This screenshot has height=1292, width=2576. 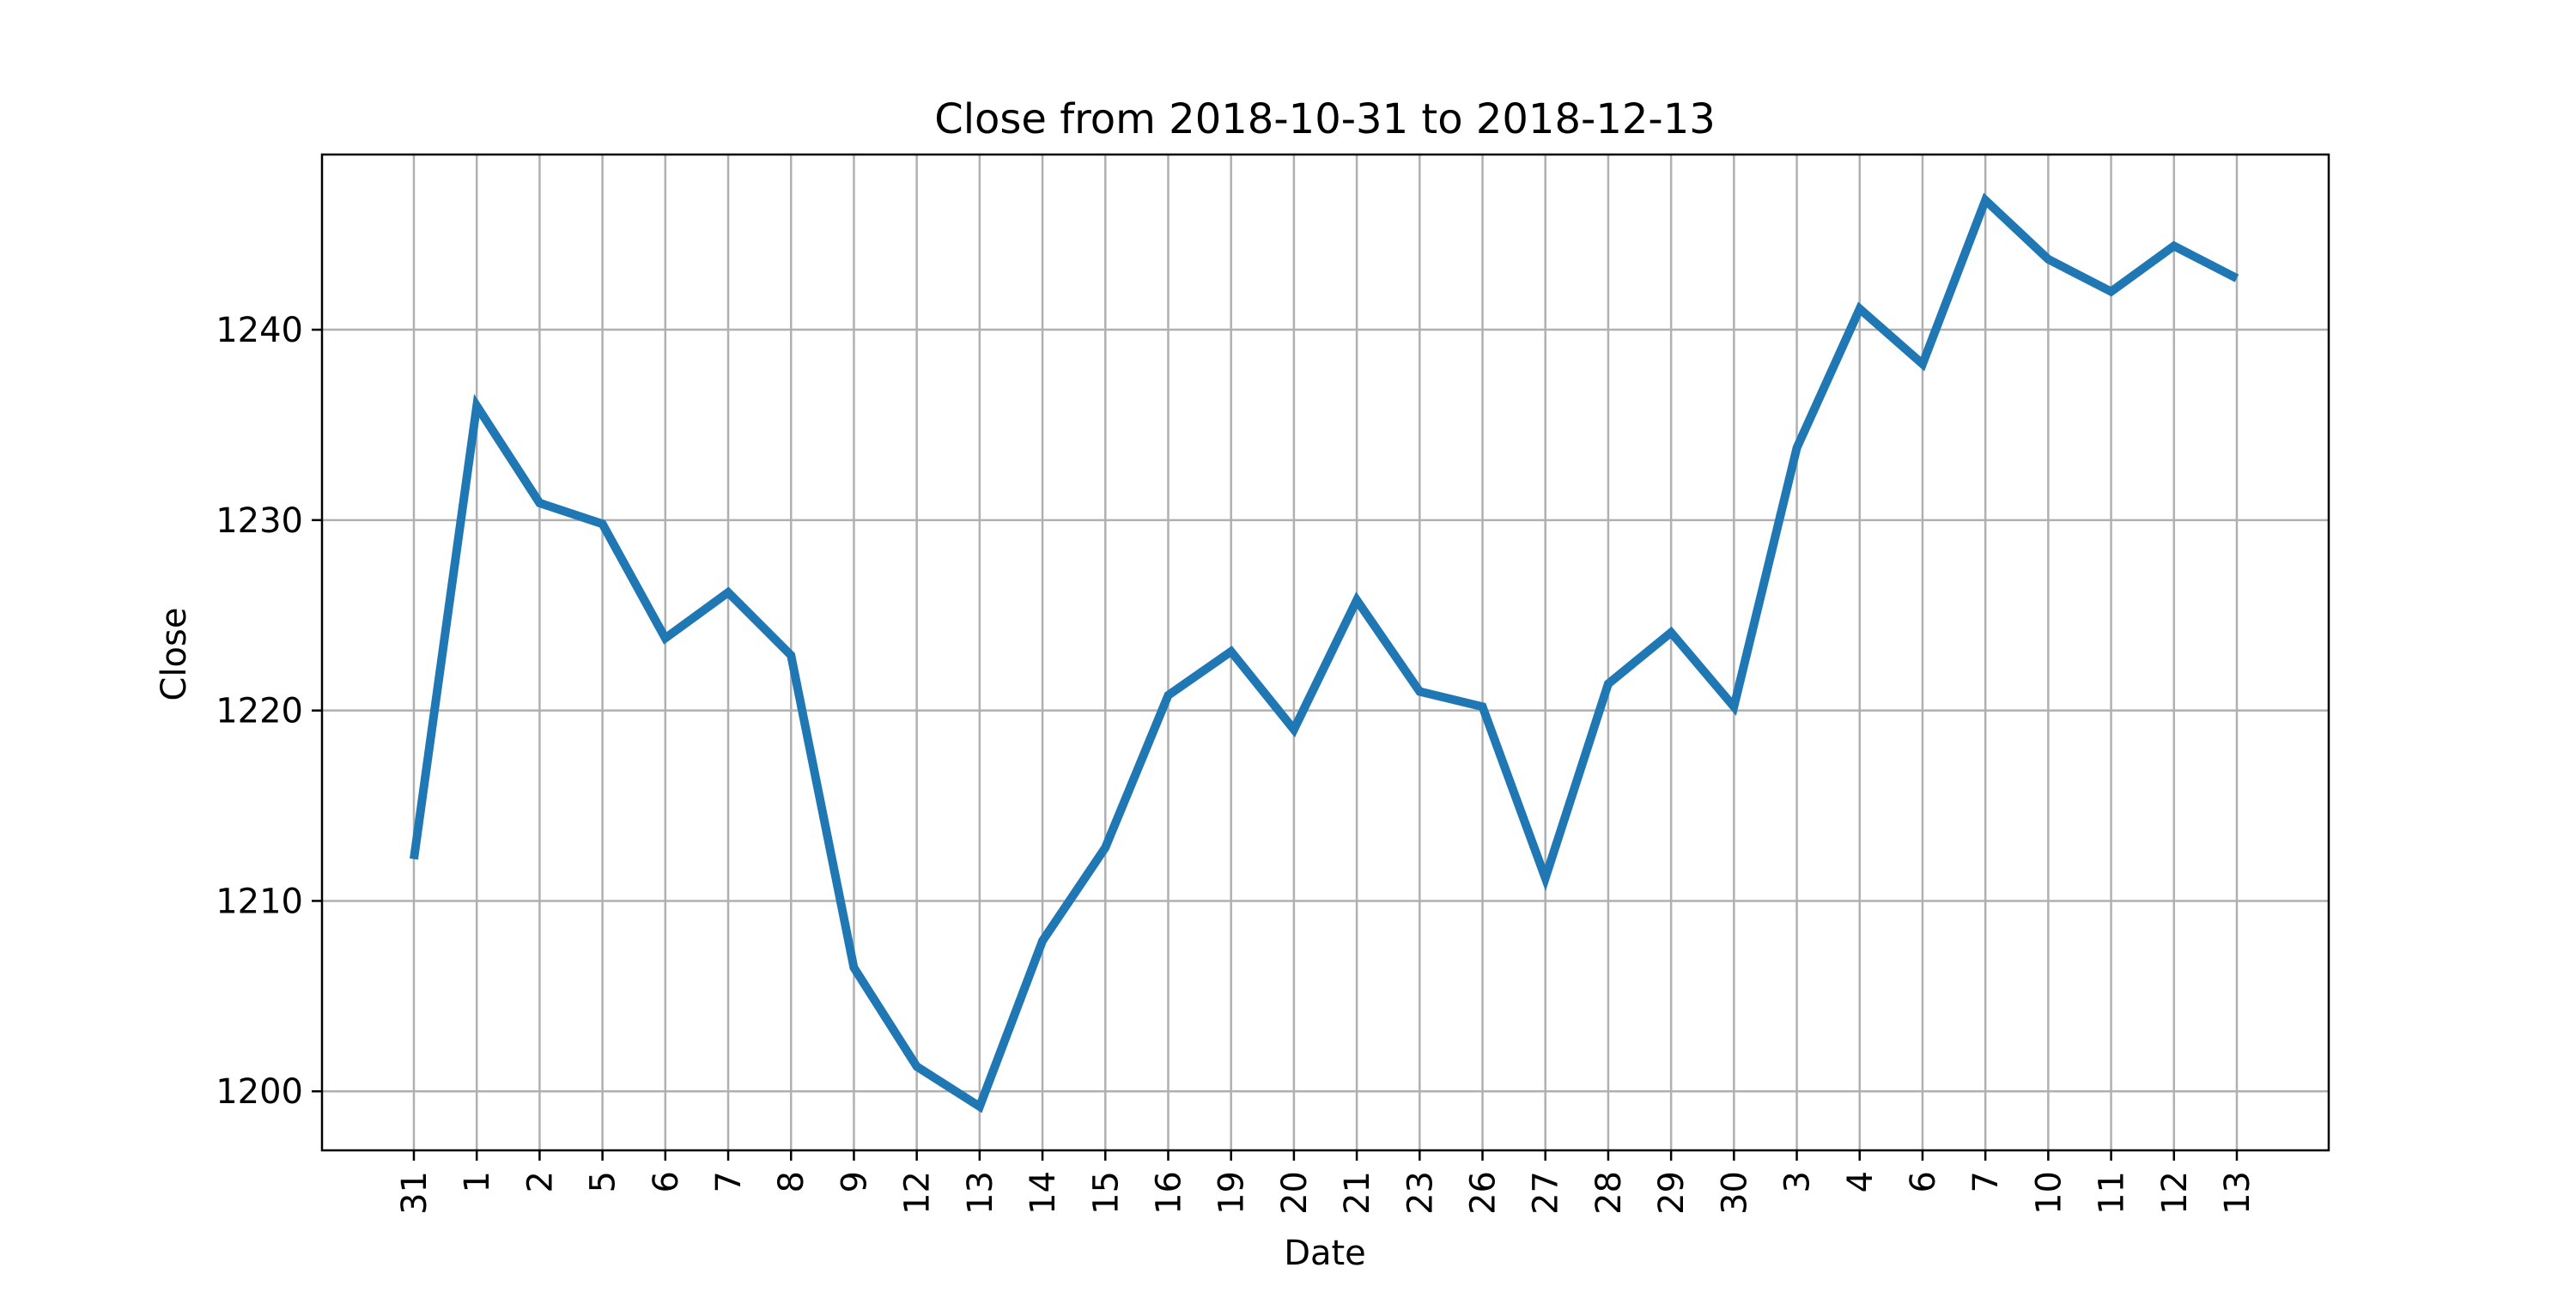 What do you see at coordinates (1860, 1181) in the screenshot?
I see `x-tick-label: 4` at bounding box center [1860, 1181].